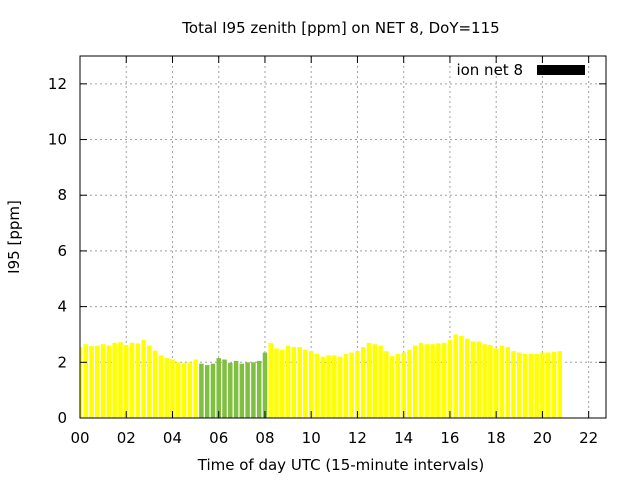  I want to click on x-tick-label: 04, so click(172, 438).